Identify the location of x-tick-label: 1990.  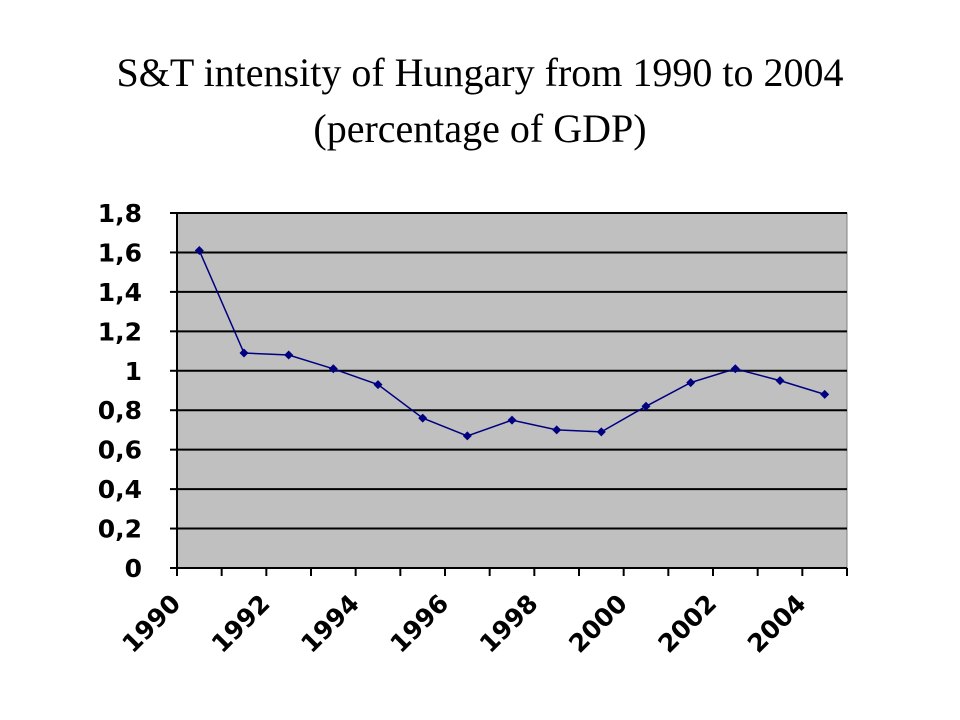
(152, 624).